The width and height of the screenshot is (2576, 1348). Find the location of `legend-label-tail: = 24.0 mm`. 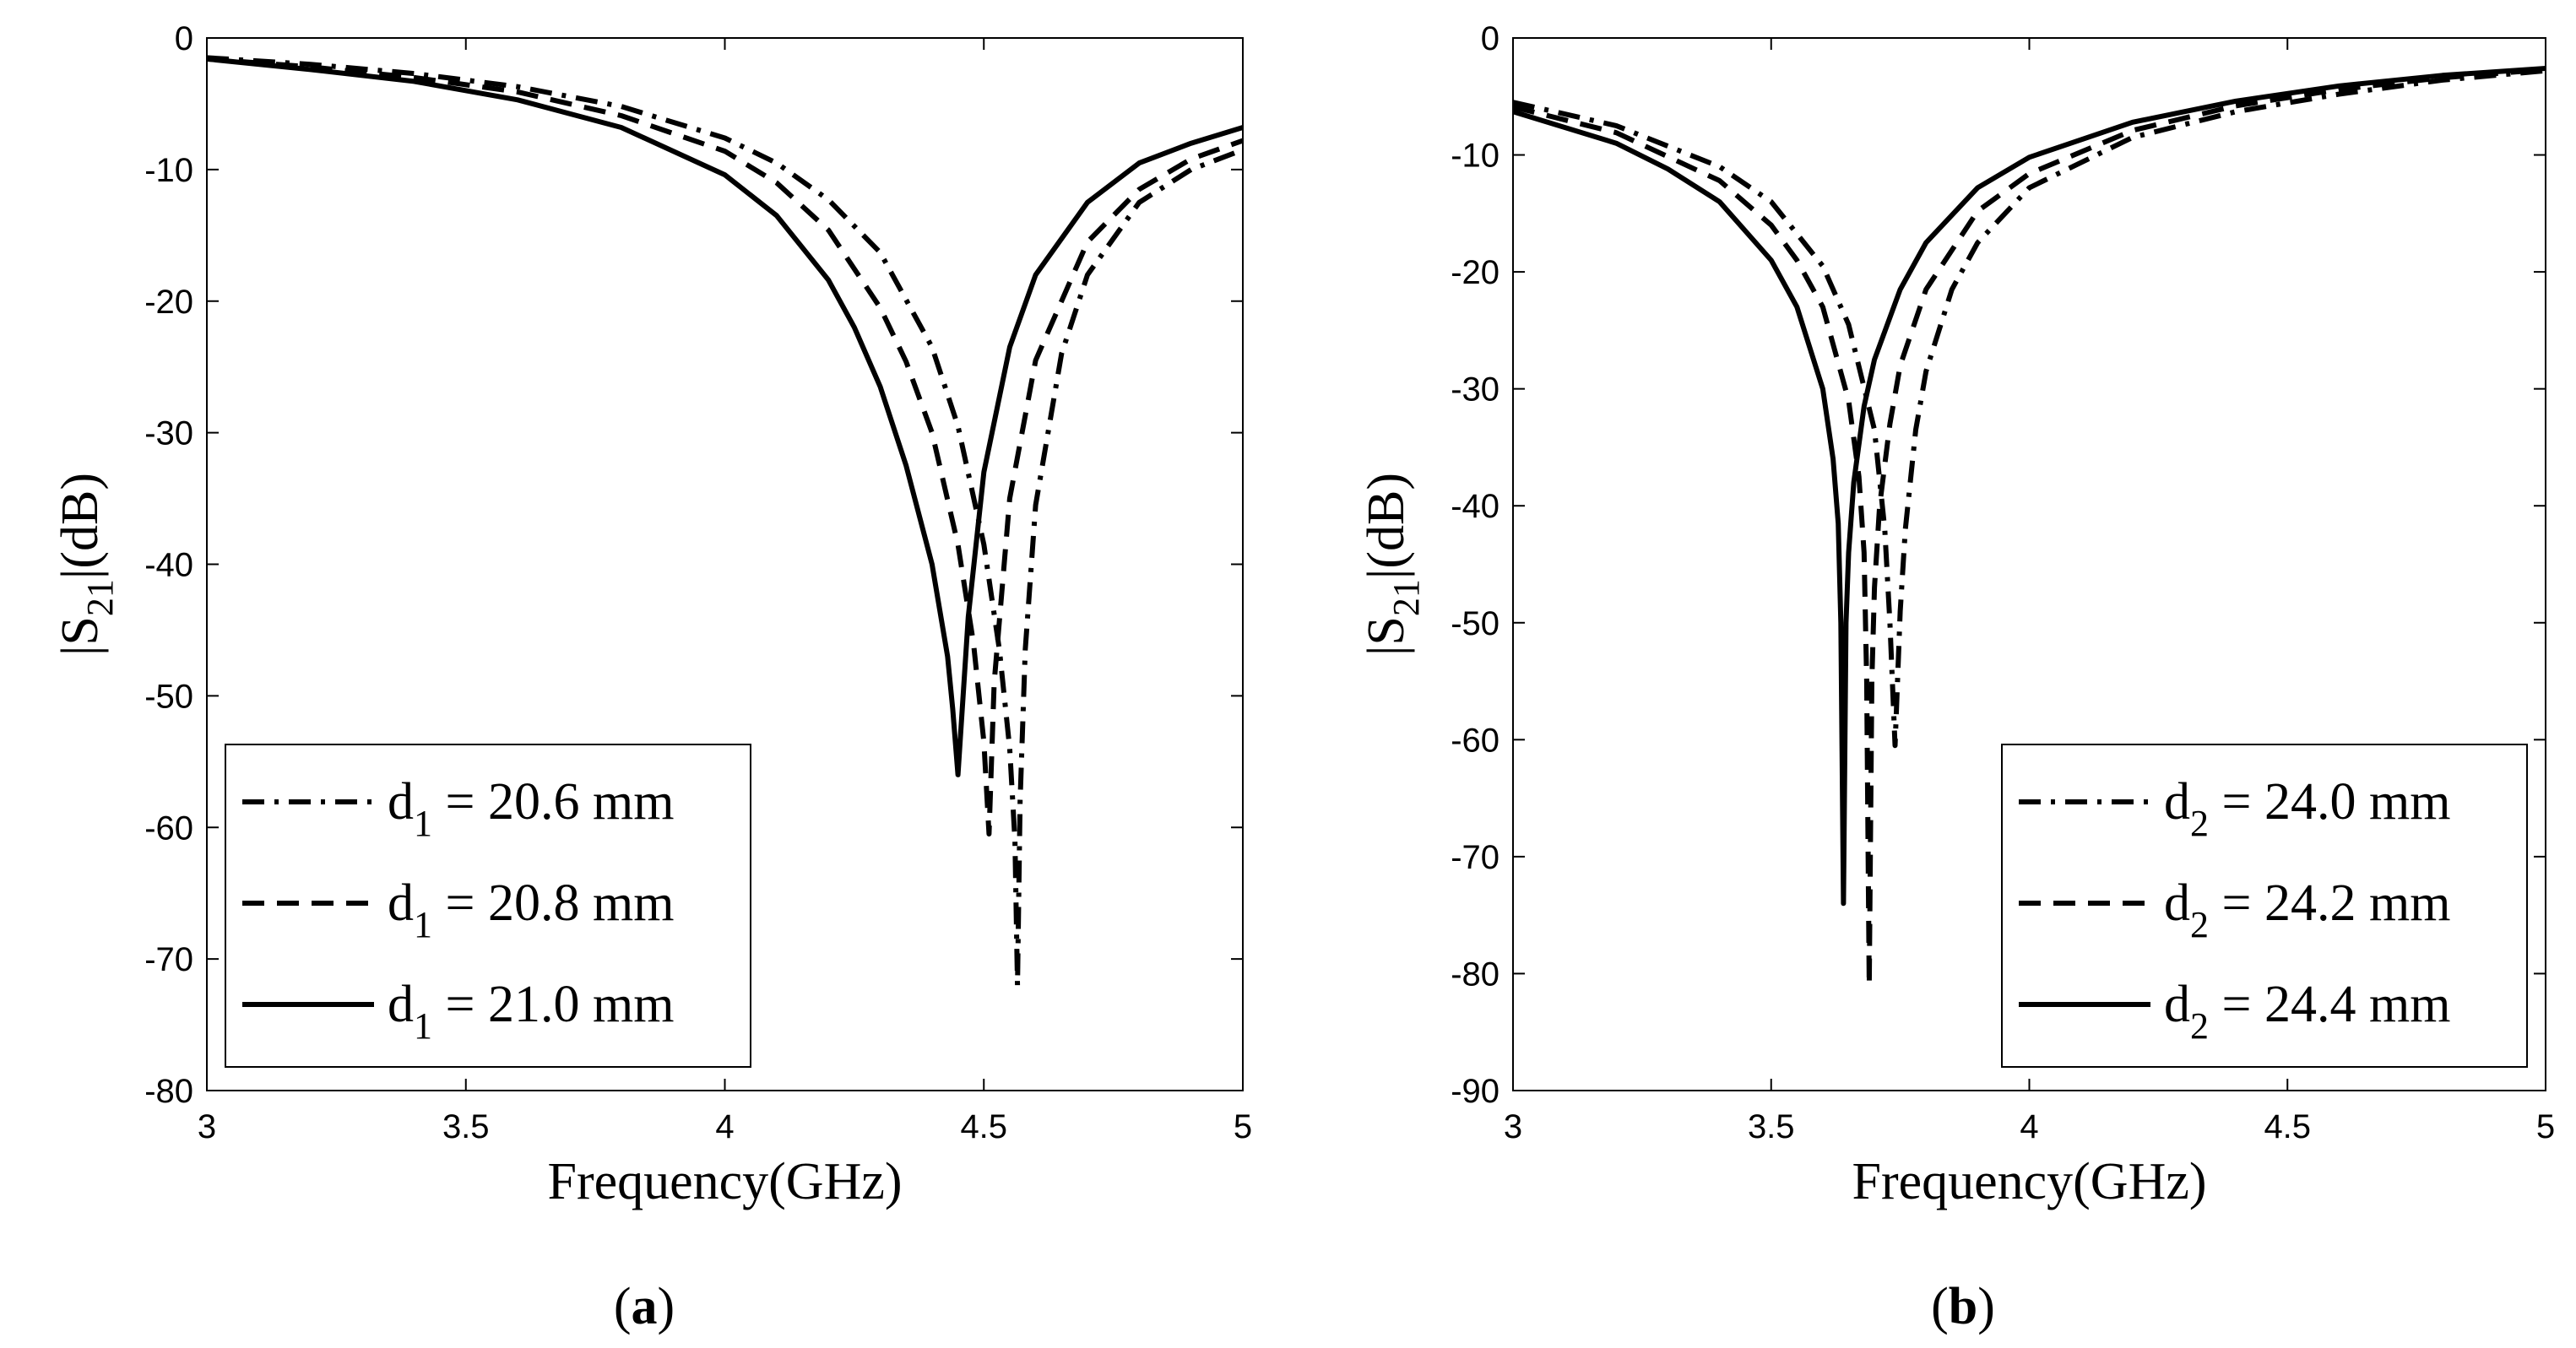

legend-label-tail: = 24.0 mm is located at coordinates (2329, 802).